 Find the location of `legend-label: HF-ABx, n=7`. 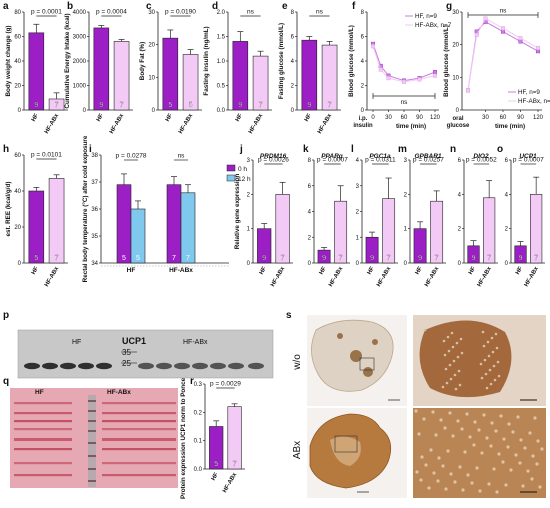

legend-label: HF-ABx, n=7 is located at coordinates (433, 25).